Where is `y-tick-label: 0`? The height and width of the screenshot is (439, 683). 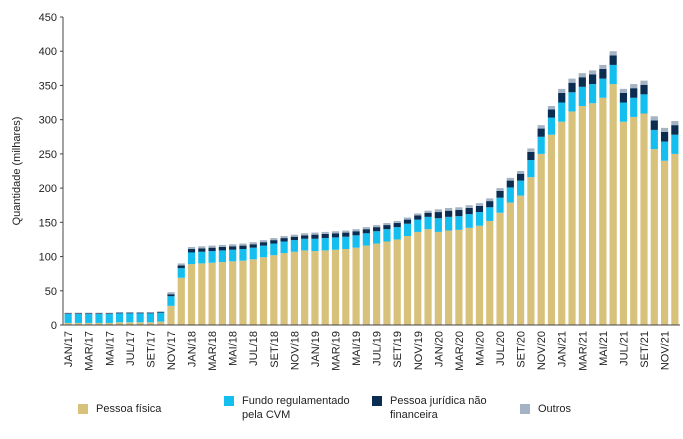
y-tick-label: 0 is located at coordinates (54, 326).